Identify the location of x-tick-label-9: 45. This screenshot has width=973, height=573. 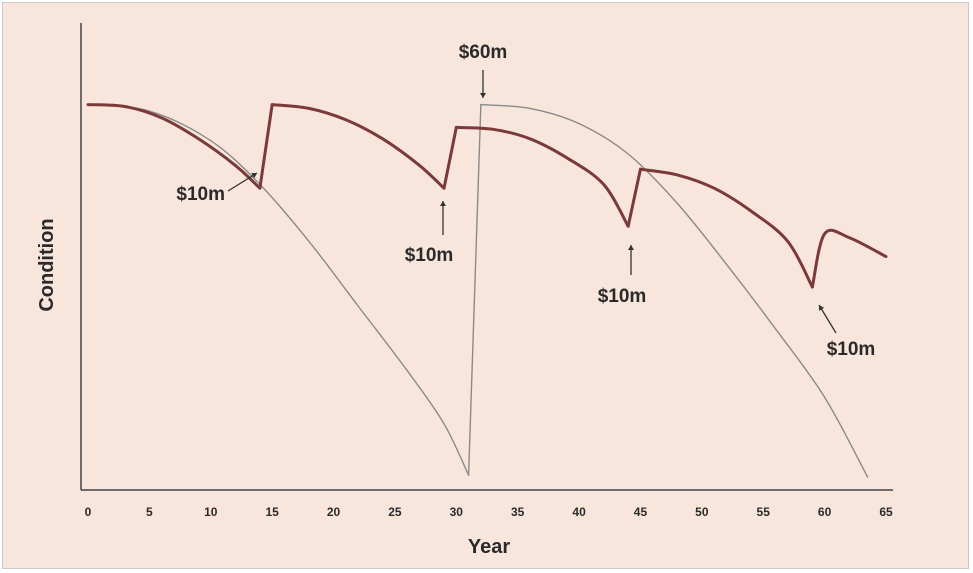
(641, 512).